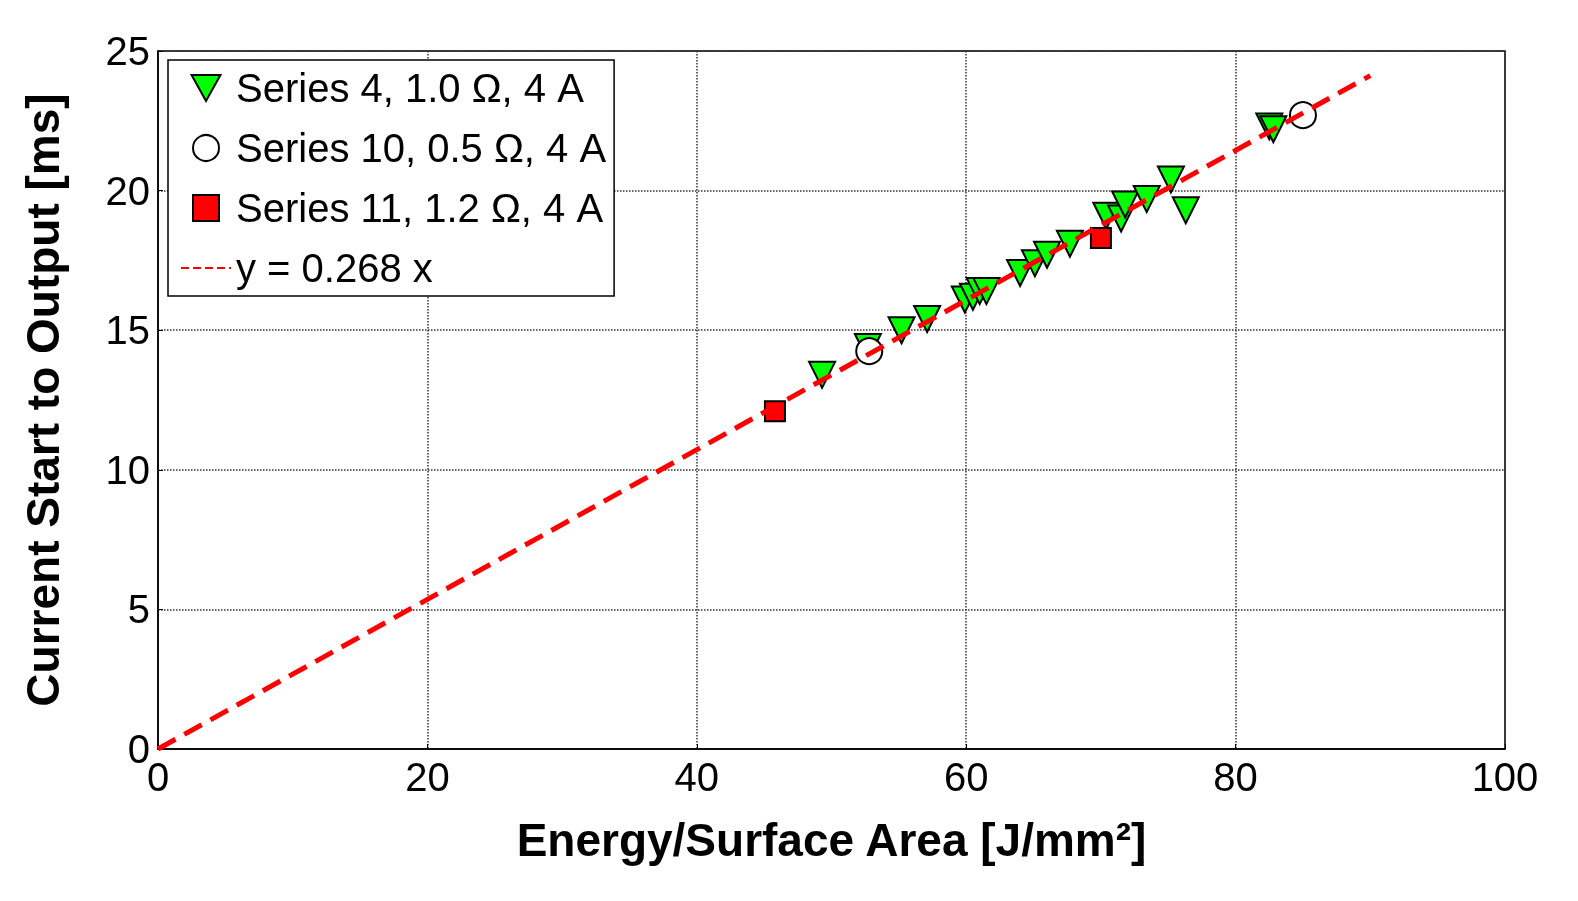  Describe the element at coordinates (127, 190) in the screenshot. I see `y-tick-label: 20` at that location.